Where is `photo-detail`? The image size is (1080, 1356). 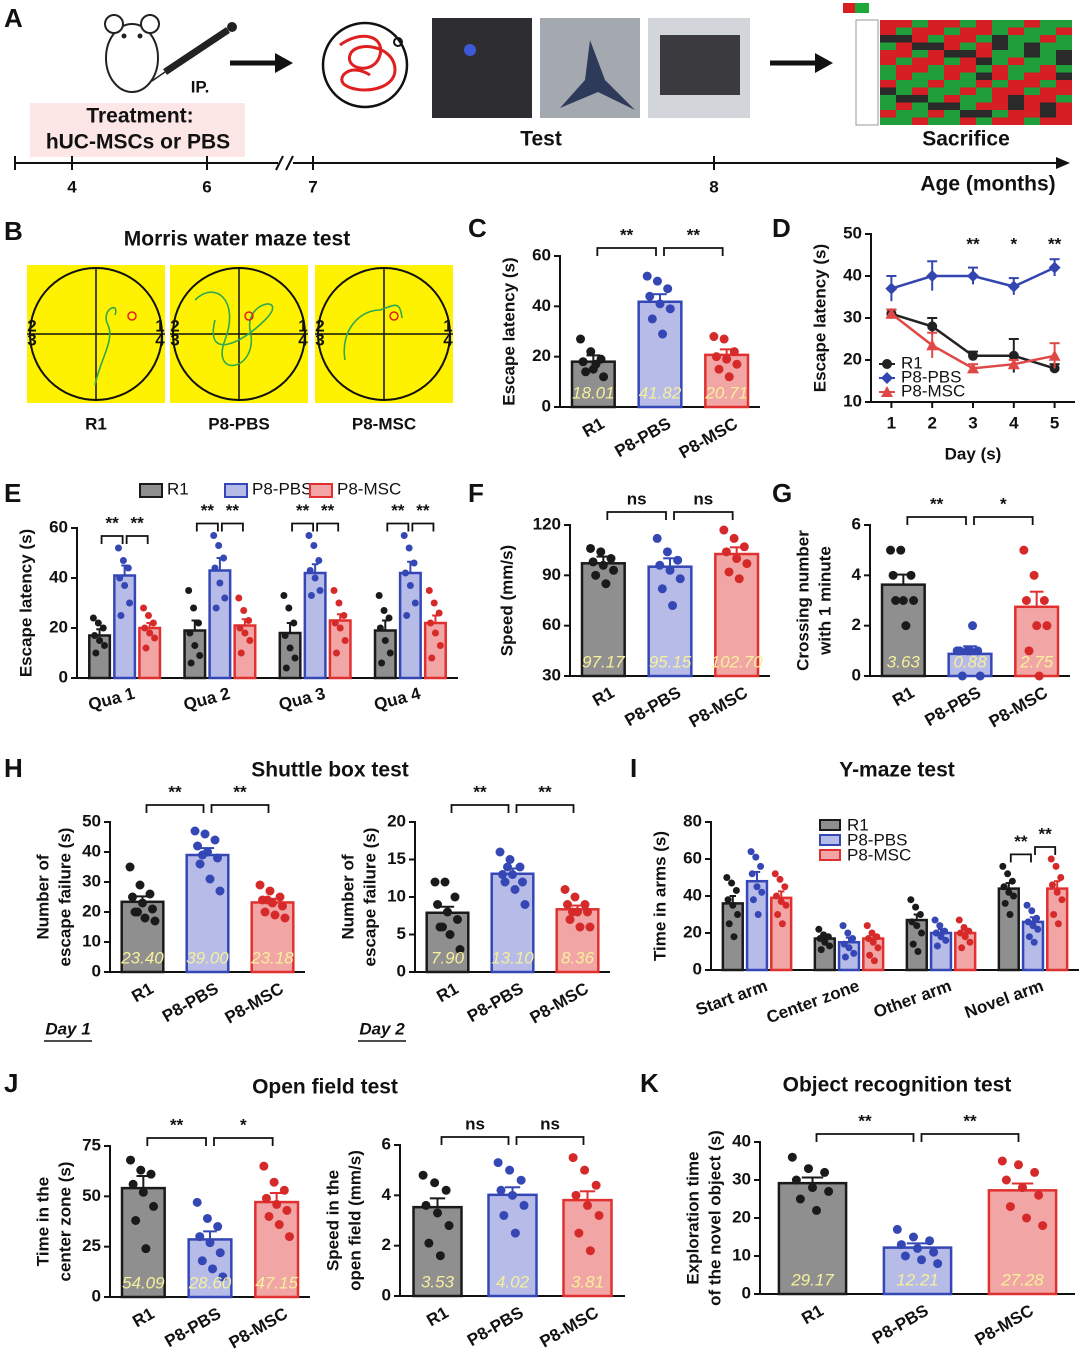
photo-detail is located at coordinates (700, 65).